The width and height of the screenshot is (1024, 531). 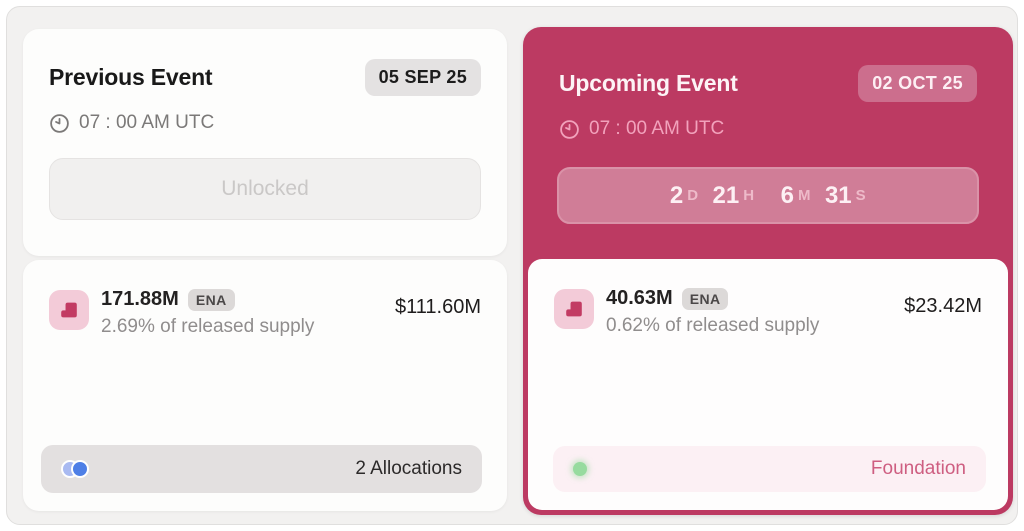 What do you see at coordinates (918, 468) in the screenshot?
I see `foundation-label: Foundation` at bounding box center [918, 468].